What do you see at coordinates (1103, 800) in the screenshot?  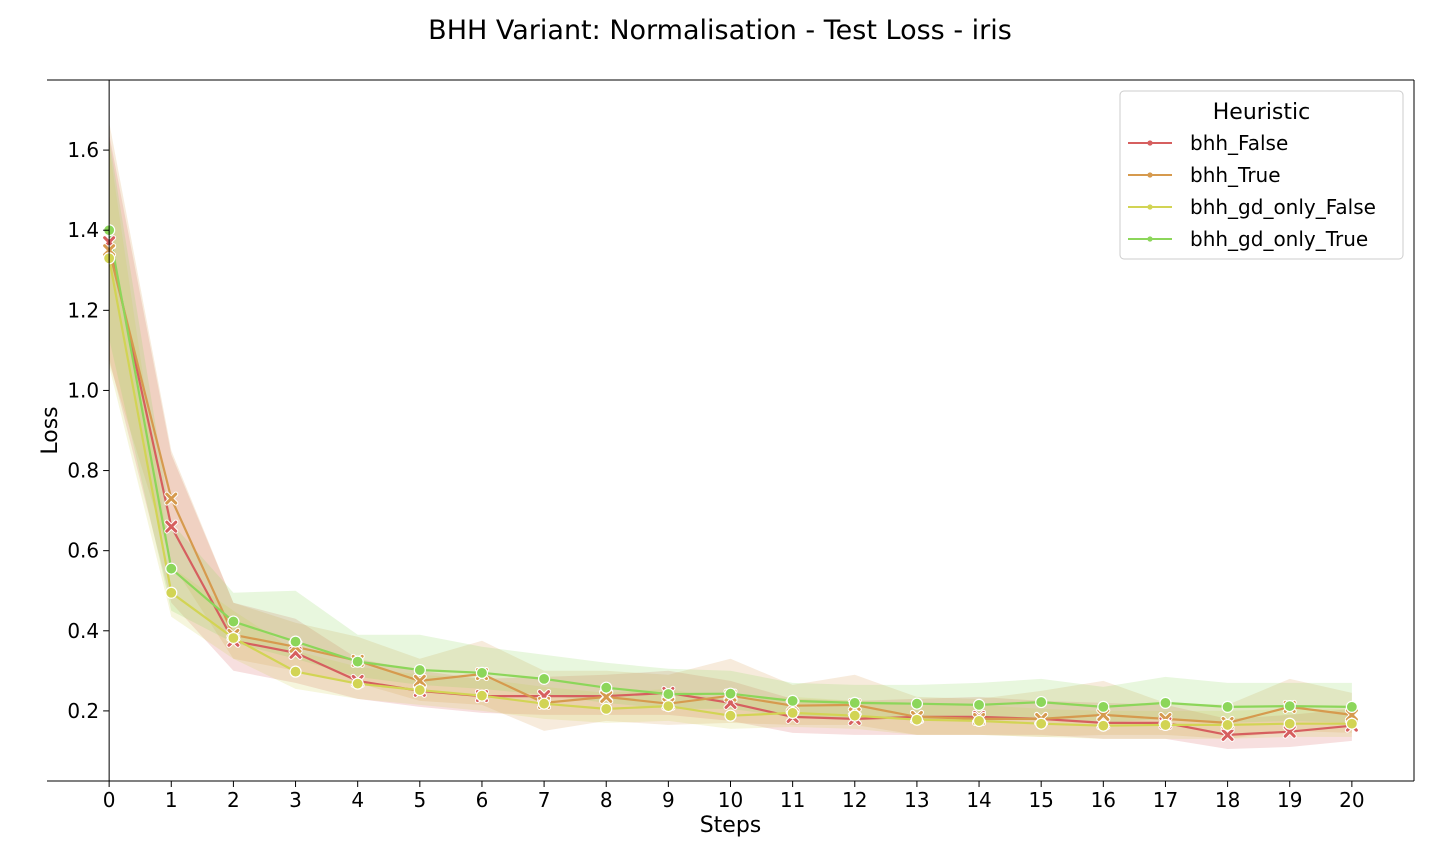 I see `x-tick-label: 16` at bounding box center [1103, 800].